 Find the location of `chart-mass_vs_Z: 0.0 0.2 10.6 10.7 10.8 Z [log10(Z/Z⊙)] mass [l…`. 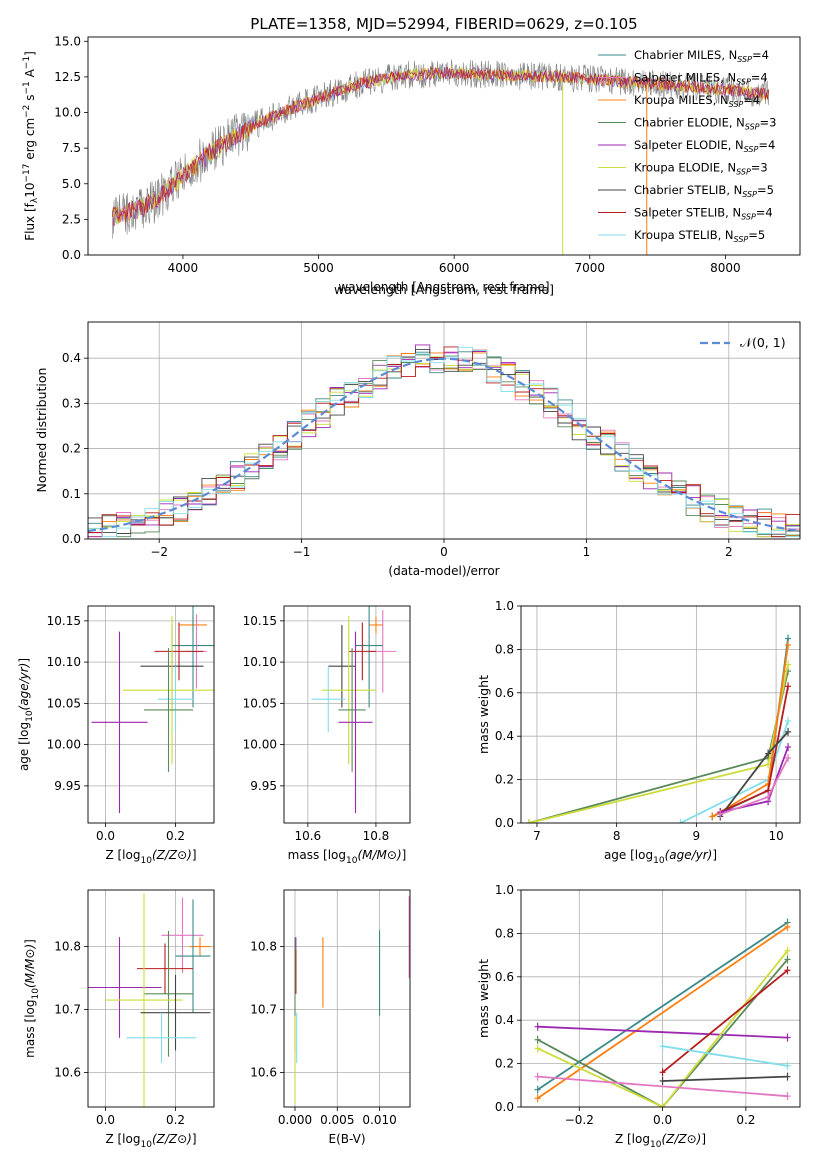

chart-mass_vs_Z: 0.0 0.2 10.6 10.7 10.8 Z [log10(Z/Z⊙)] mass [l… is located at coordinates (119, 1019).